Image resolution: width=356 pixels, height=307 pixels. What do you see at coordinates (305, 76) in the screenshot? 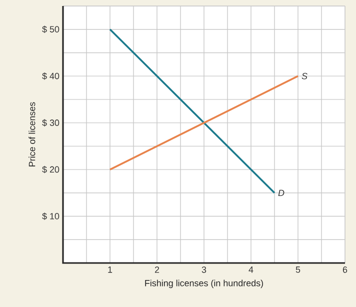
I see `series-label: S` at bounding box center [305, 76].